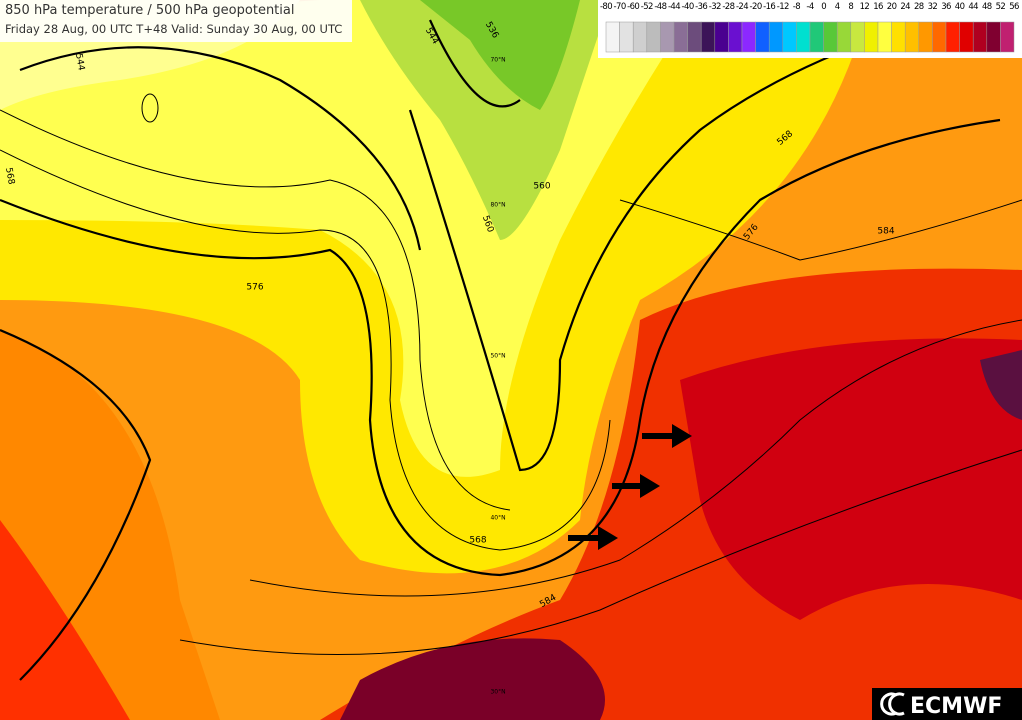 The width and height of the screenshot is (1022, 720). I want to click on latitude-labels: 80°N 70°N 50°N 40°N 30°N, so click(497, 376).